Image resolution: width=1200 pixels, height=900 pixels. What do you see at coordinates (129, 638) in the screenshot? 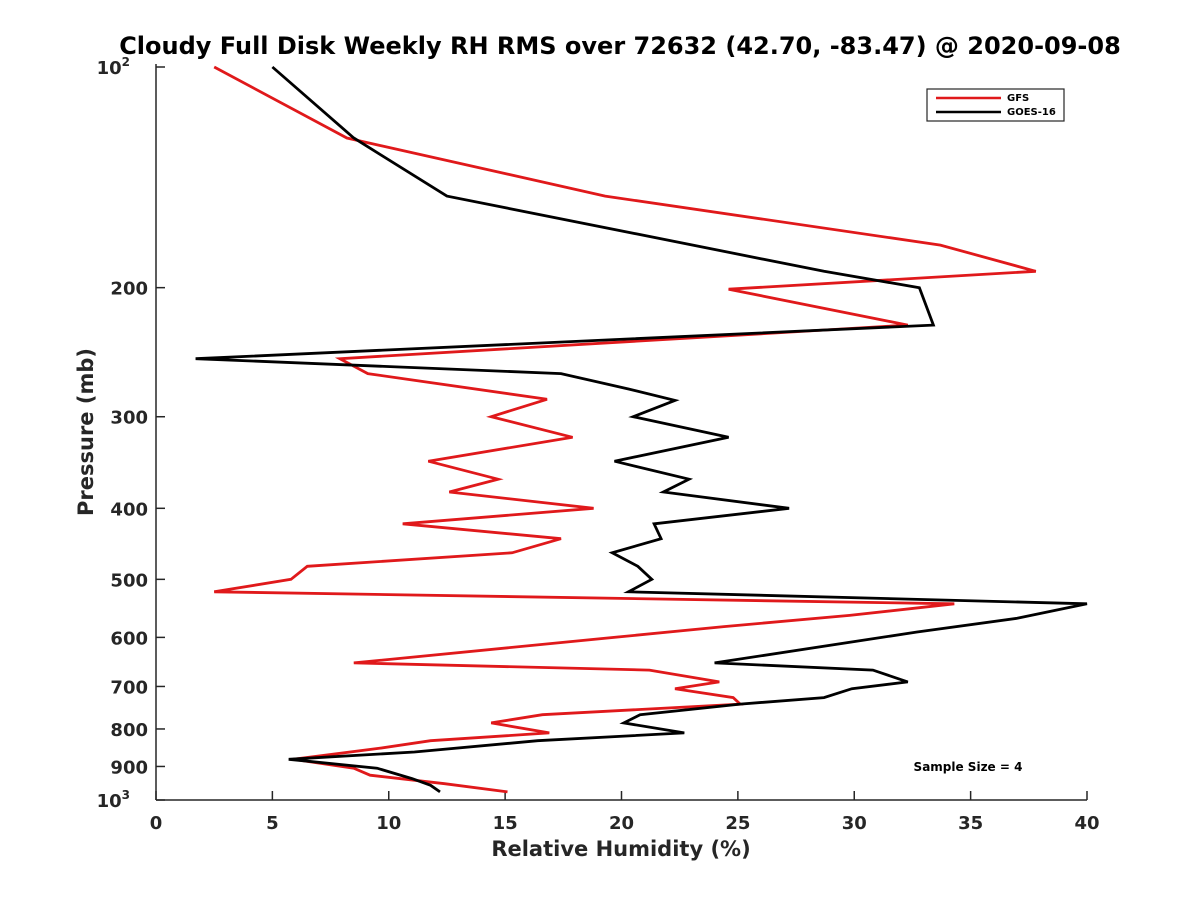
I see `y-tick-label: 600` at bounding box center [129, 638].